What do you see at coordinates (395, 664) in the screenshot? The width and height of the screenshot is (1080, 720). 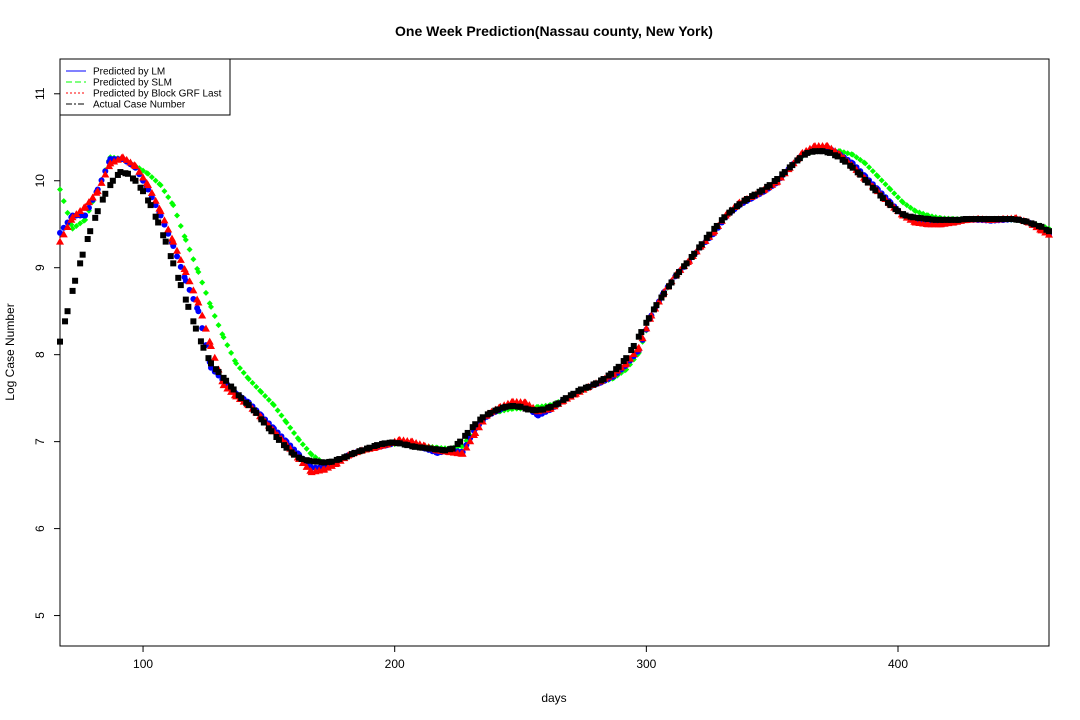 I see `x-tick-label-200: 200` at bounding box center [395, 664].